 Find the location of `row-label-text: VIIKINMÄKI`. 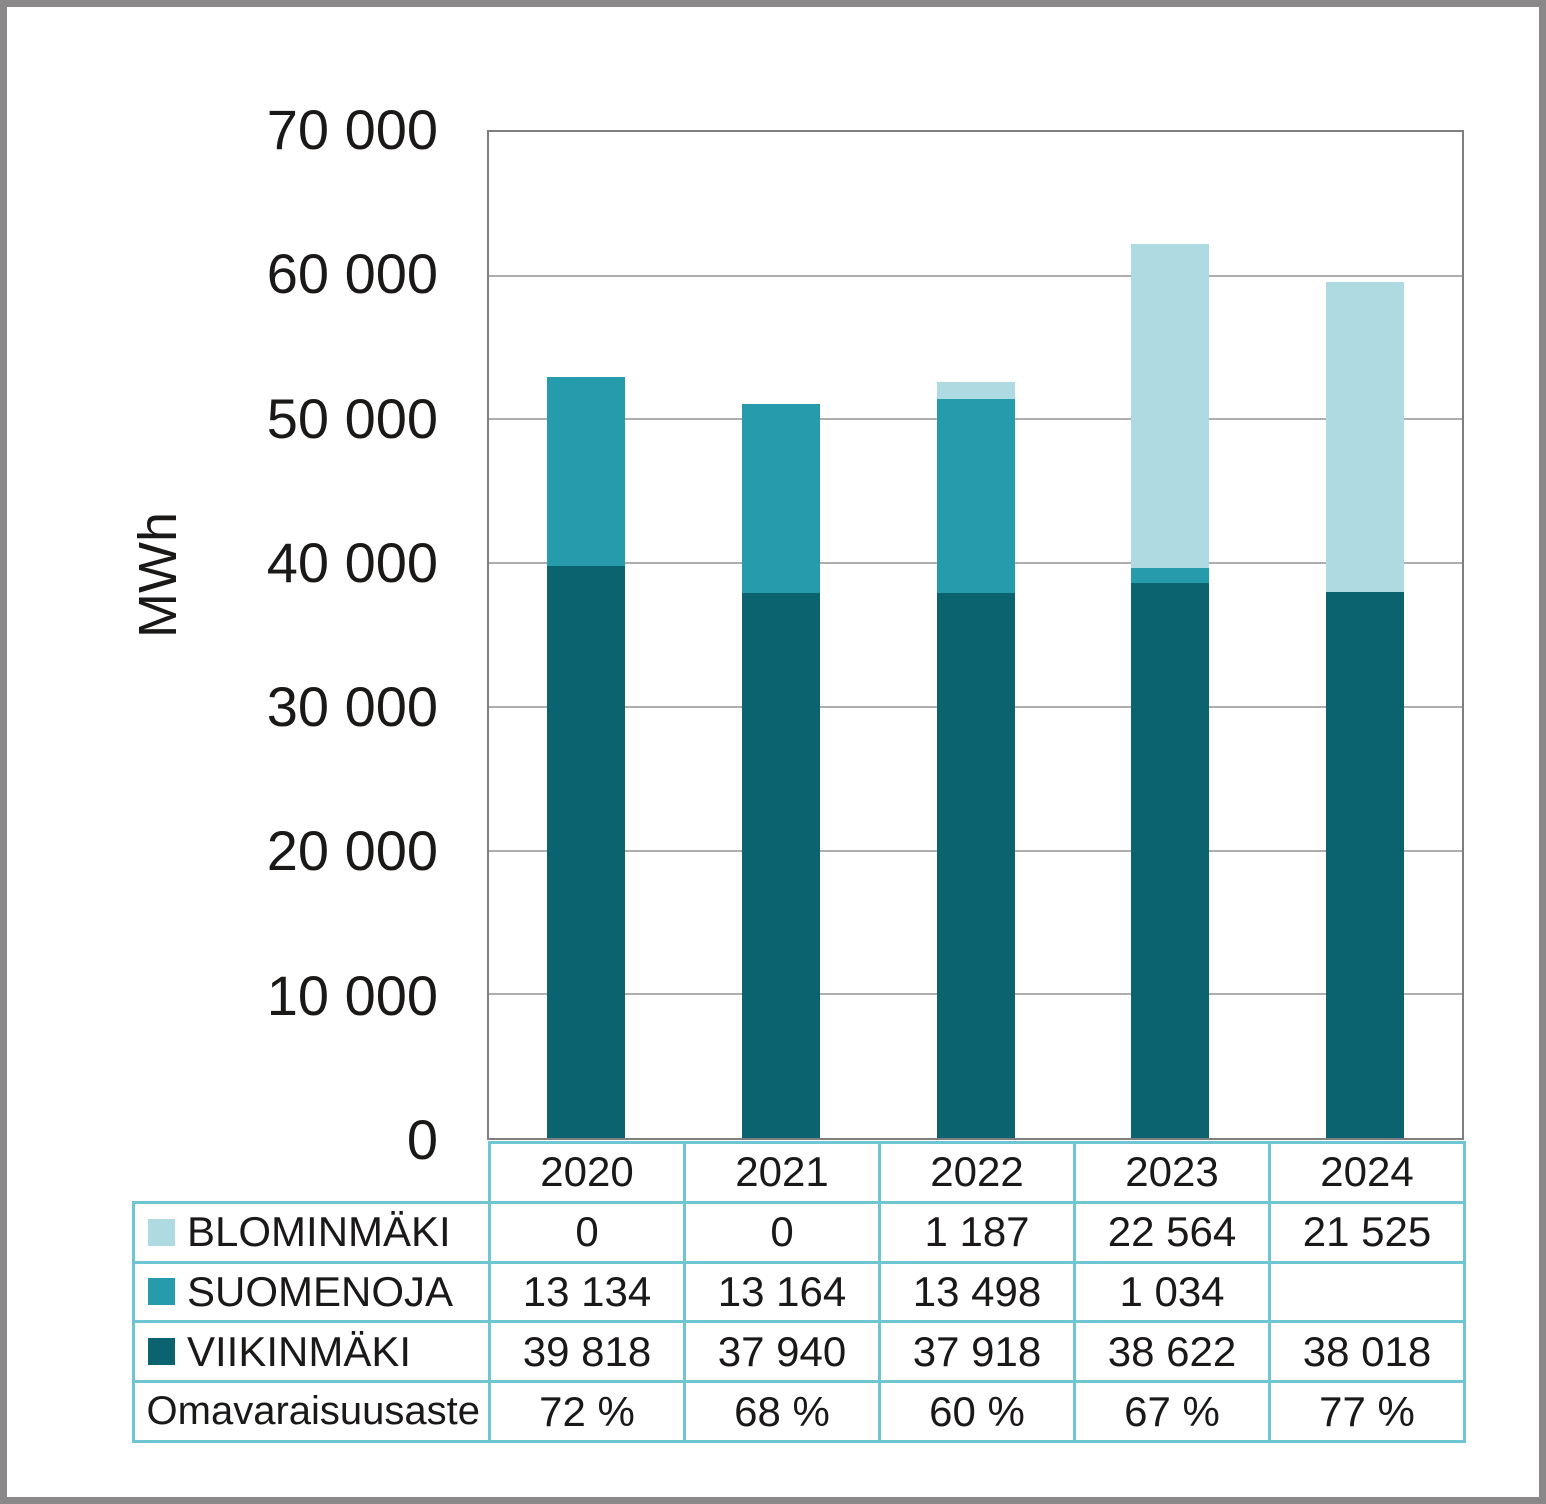

row-label-text: VIIKINMÄKI is located at coordinates (299, 1351).